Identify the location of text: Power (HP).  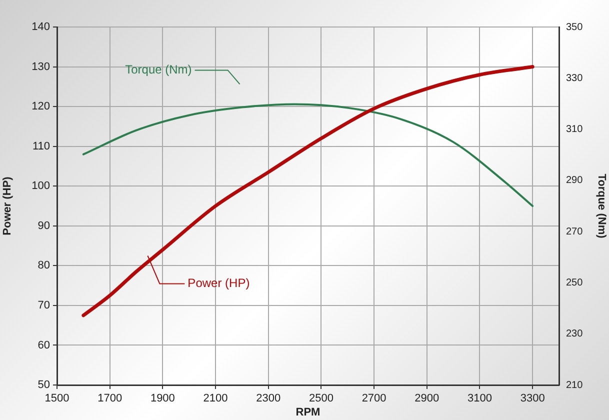
(219, 283).